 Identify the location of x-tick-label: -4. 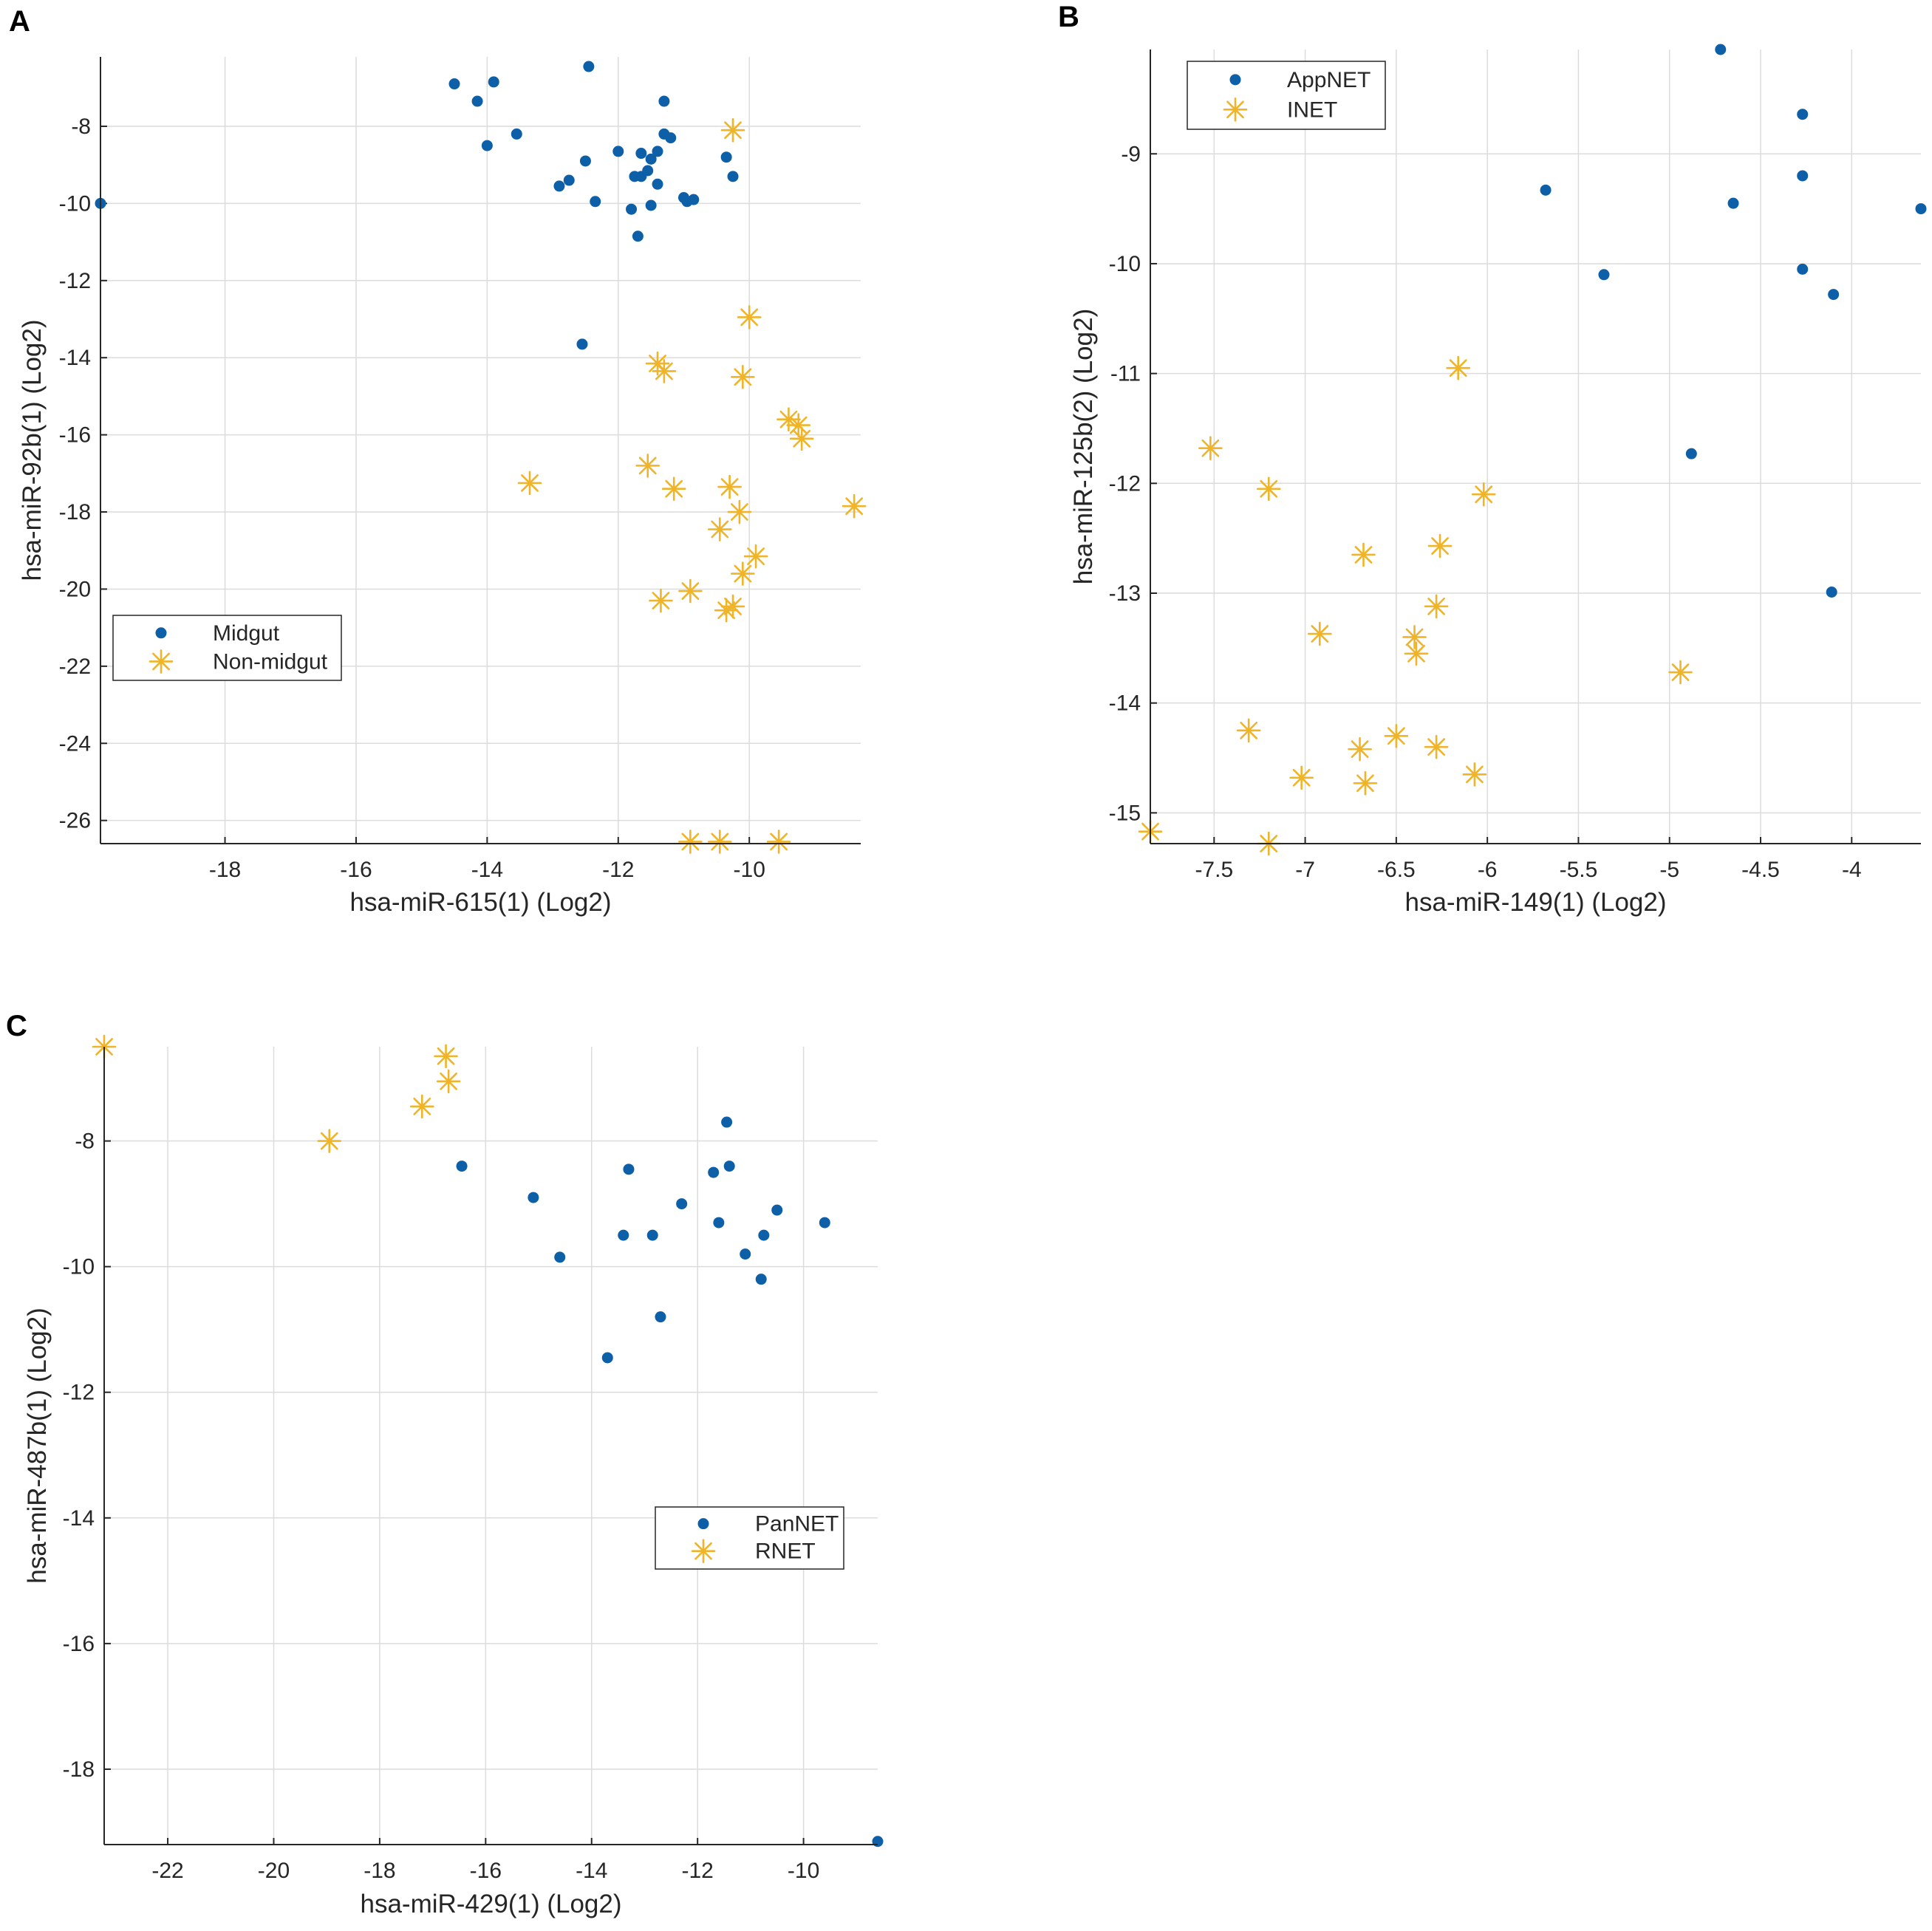
(1852, 870).